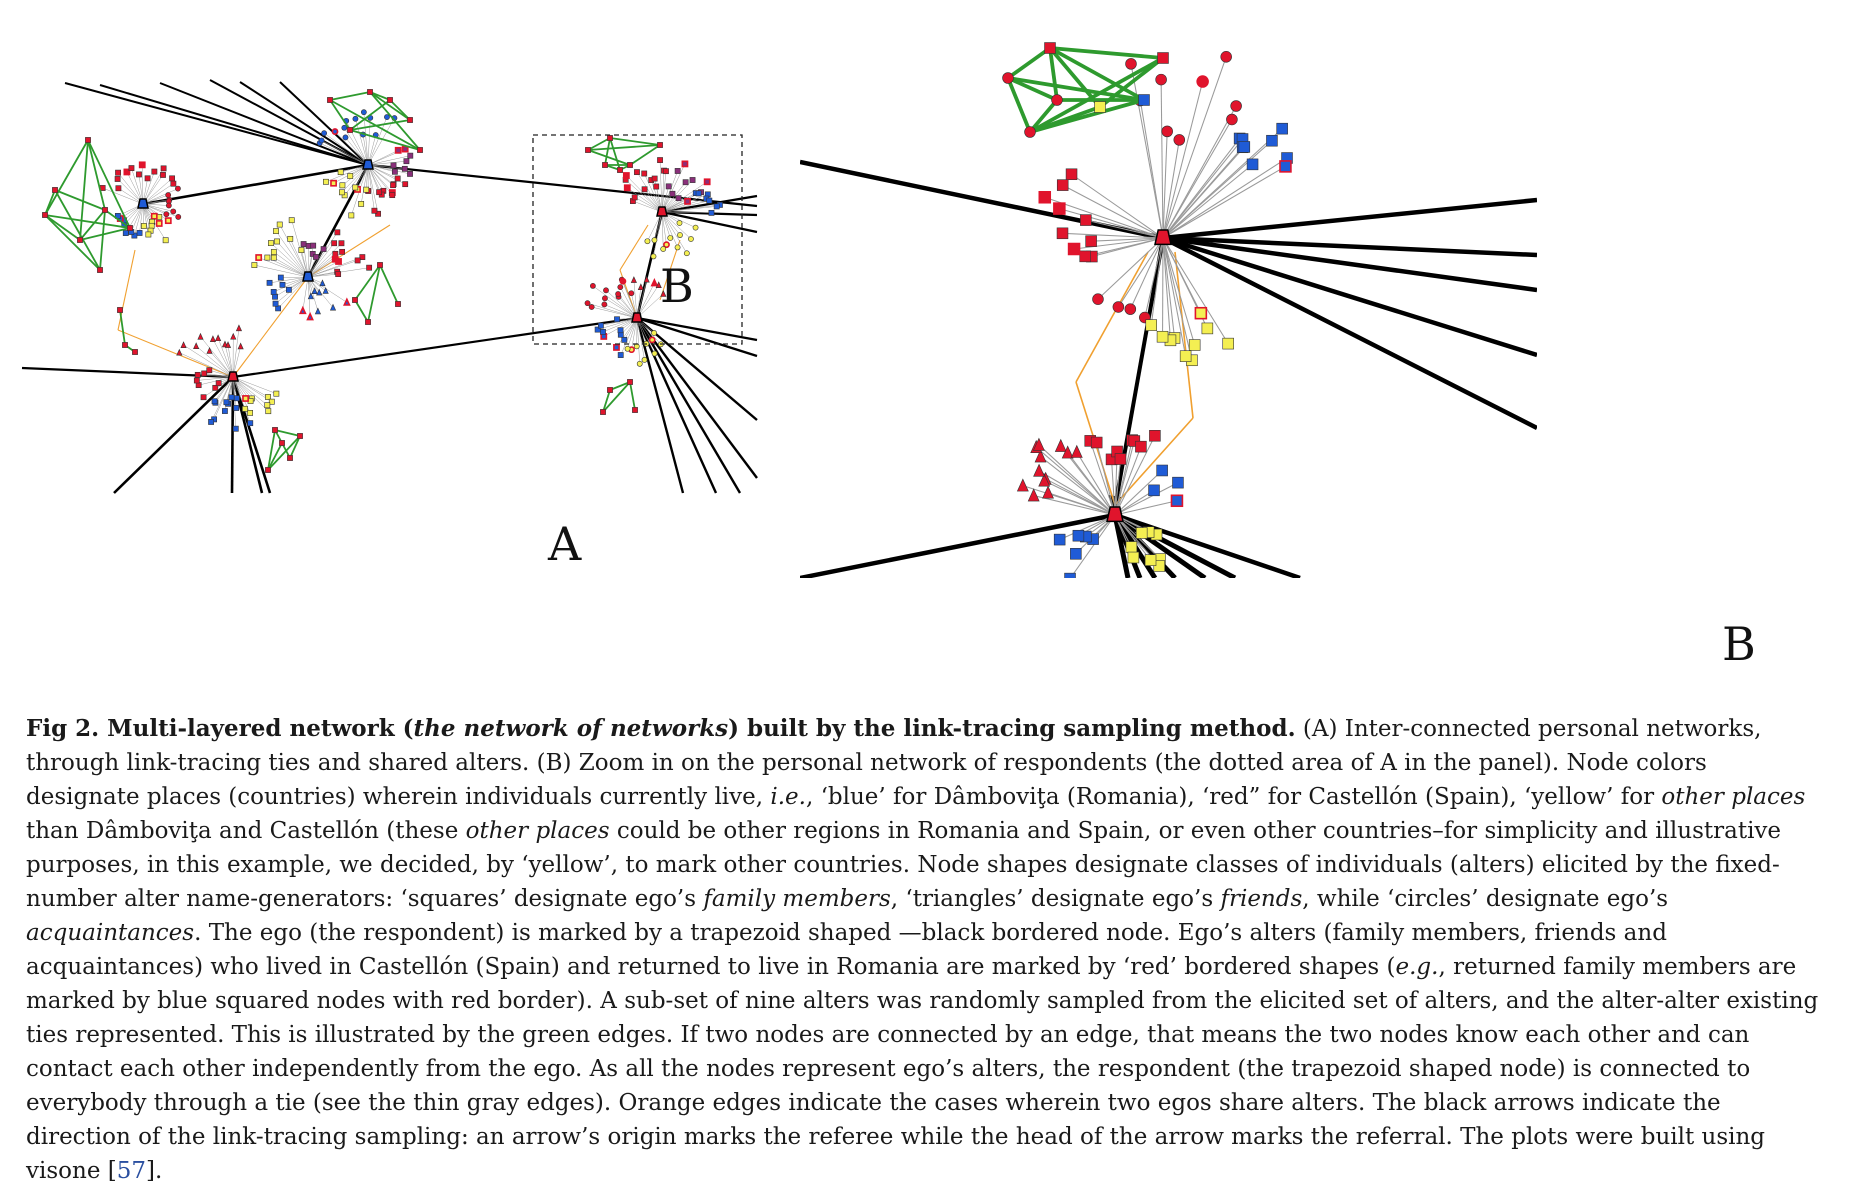 This screenshot has width=1850, height=1188. What do you see at coordinates (131, 1171) in the screenshot?
I see `reference-link: 57` at bounding box center [131, 1171].